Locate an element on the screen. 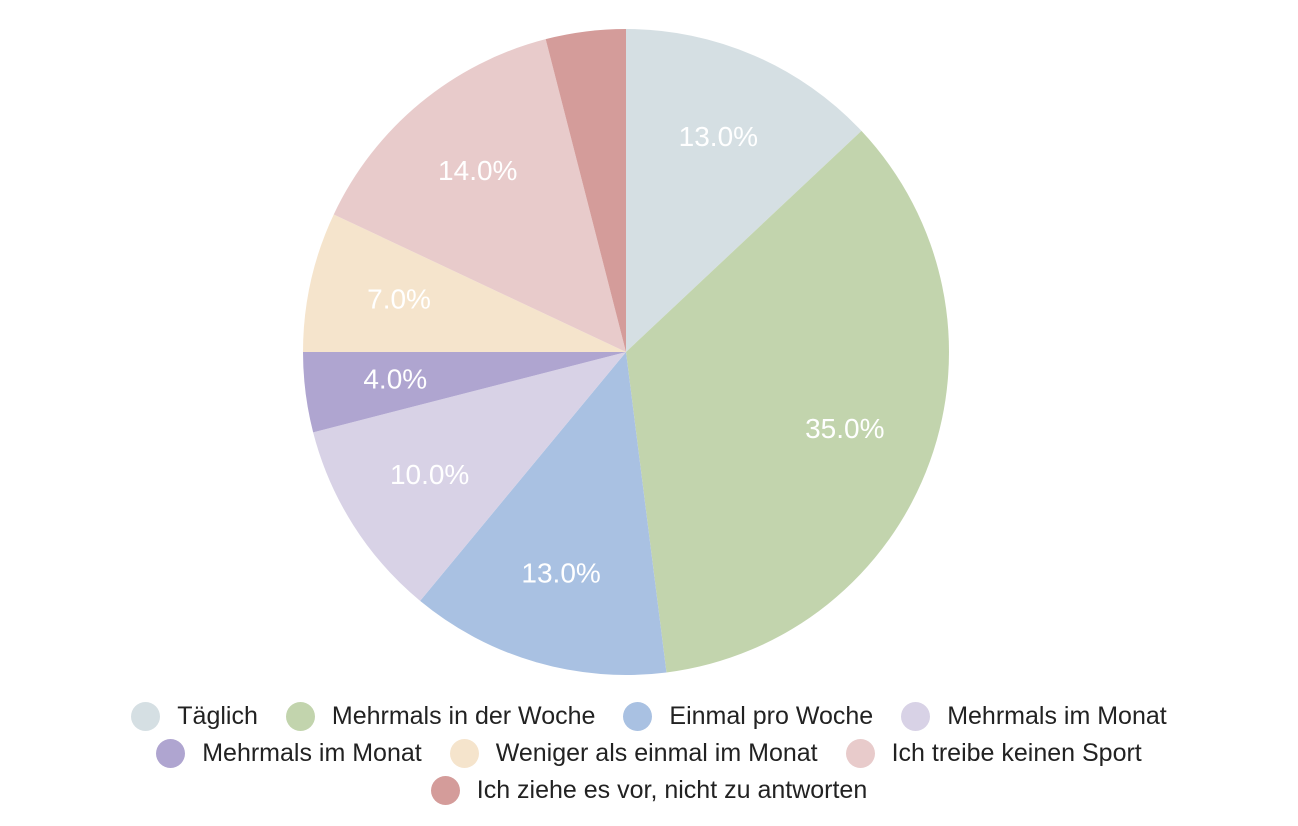 Image resolution: width=1298 pixels, height=826 pixels. legend-label: Ich treibe keinen Sport is located at coordinates (1016, 753).